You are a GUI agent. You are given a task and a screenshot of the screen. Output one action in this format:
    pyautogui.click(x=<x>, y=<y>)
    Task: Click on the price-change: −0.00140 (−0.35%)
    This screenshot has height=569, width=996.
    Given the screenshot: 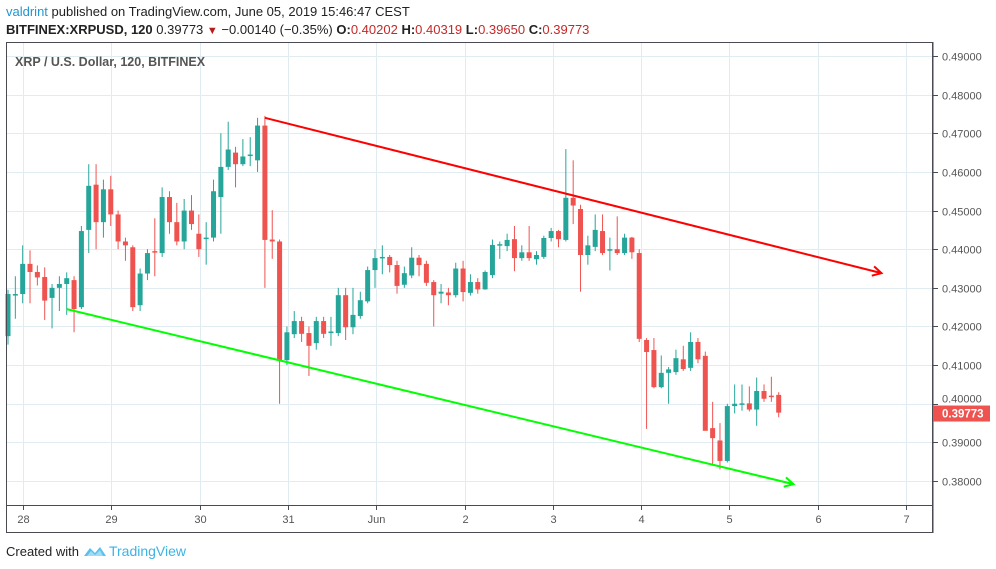 What is the action you would take?
    pyautogui.click(x=277, y=29)
    